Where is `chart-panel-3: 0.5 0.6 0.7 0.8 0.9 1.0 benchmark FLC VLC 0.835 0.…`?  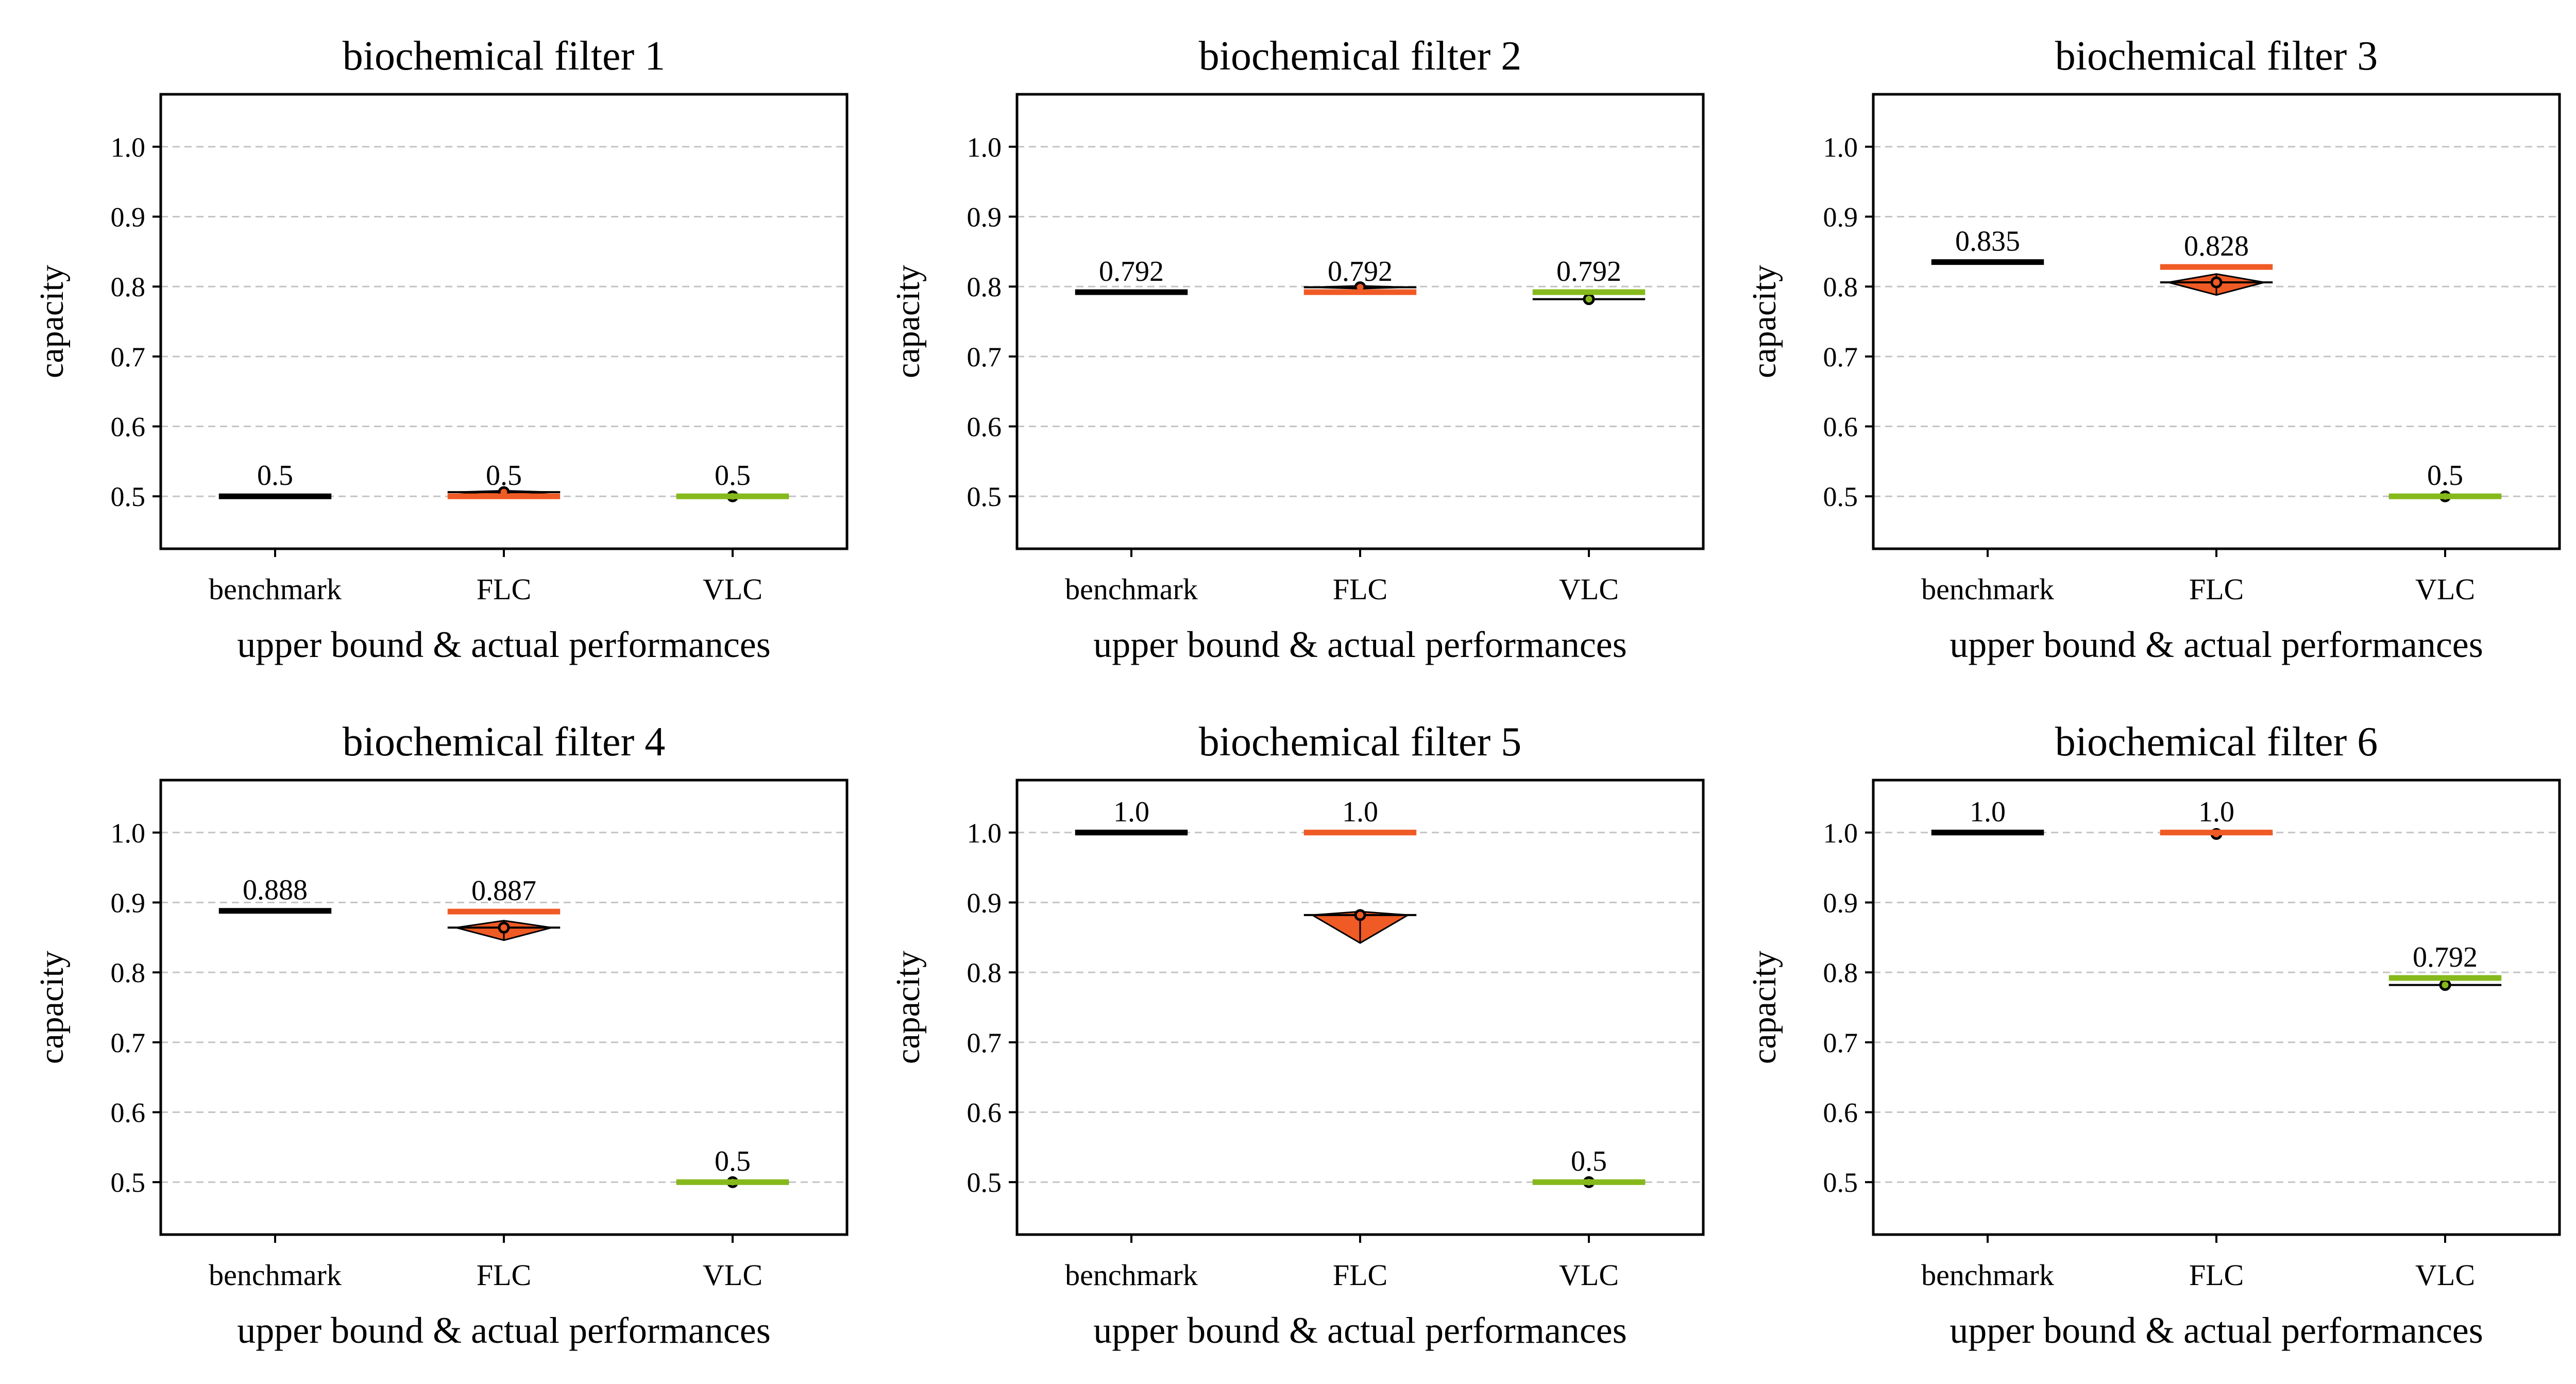
chart-panel-3: 0.5 0.6 0.7 0.8 0.9 1.0 benchmark FLC VLC 0.835 0.… is located at coordinates (2153, 349).